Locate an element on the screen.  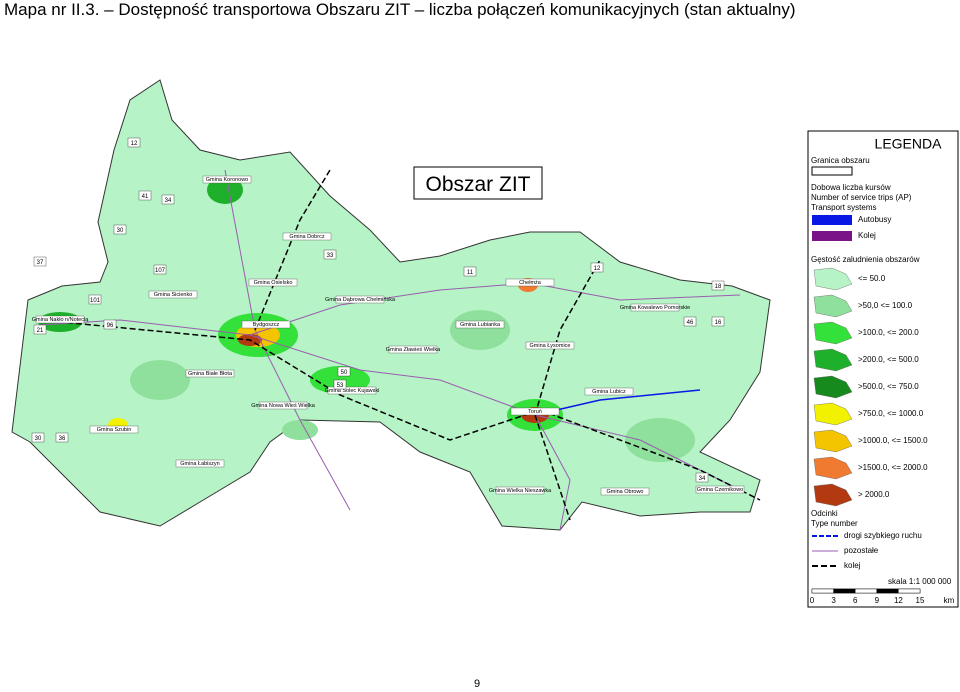
gmina-label: Gmina Lubianka is located at coordinates (480, 325).